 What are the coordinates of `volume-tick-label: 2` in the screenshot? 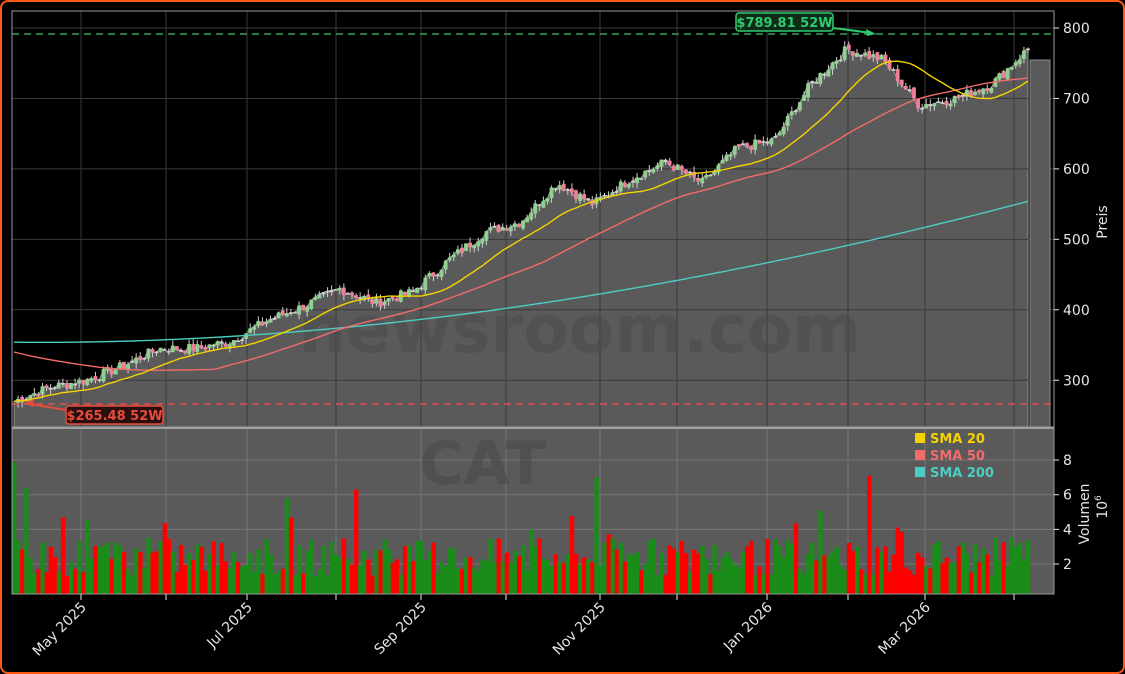 It's located at (1067, 565).